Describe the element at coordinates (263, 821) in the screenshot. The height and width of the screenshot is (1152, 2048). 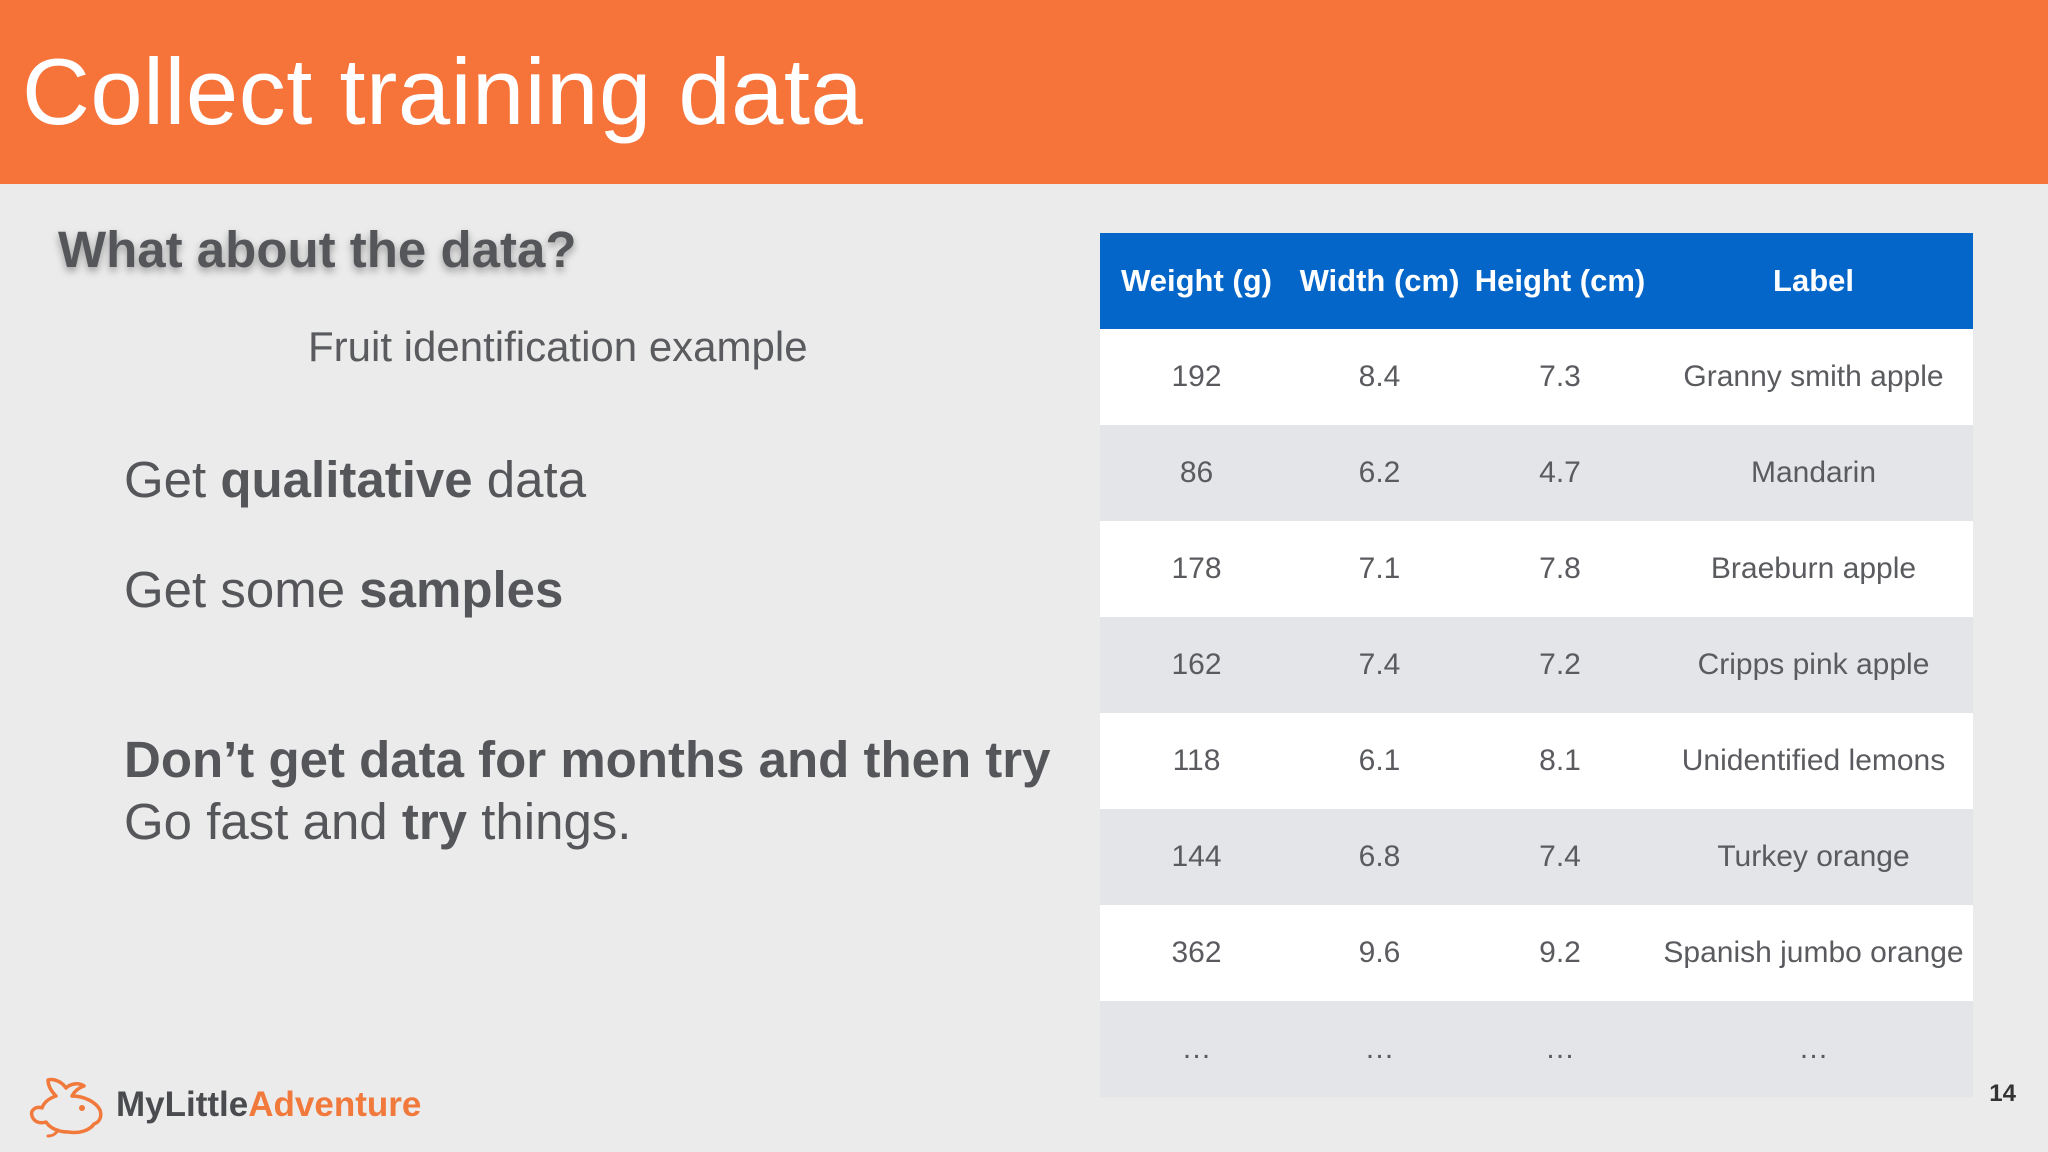
I see `bullet-text: Go fast and` at that location.